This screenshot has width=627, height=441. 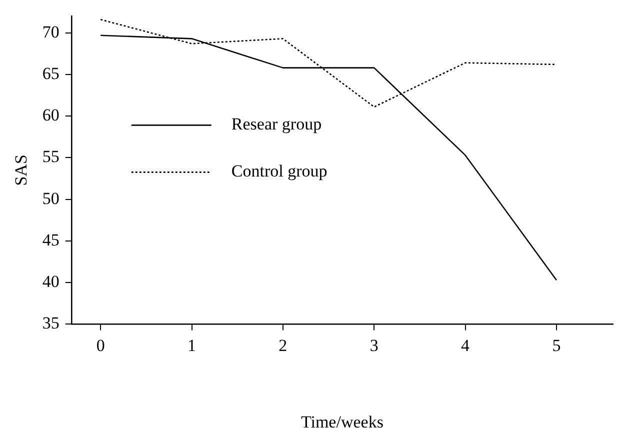 I want to click on x-tick-label: 3, so click(x=374, y=345).